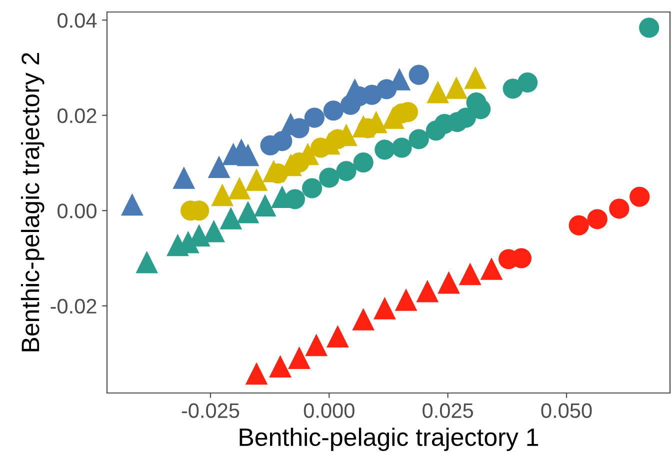  Describe the element at coordinates (77, 211) in the screenshot. I see `y-tick-label: 0.00` at that location.